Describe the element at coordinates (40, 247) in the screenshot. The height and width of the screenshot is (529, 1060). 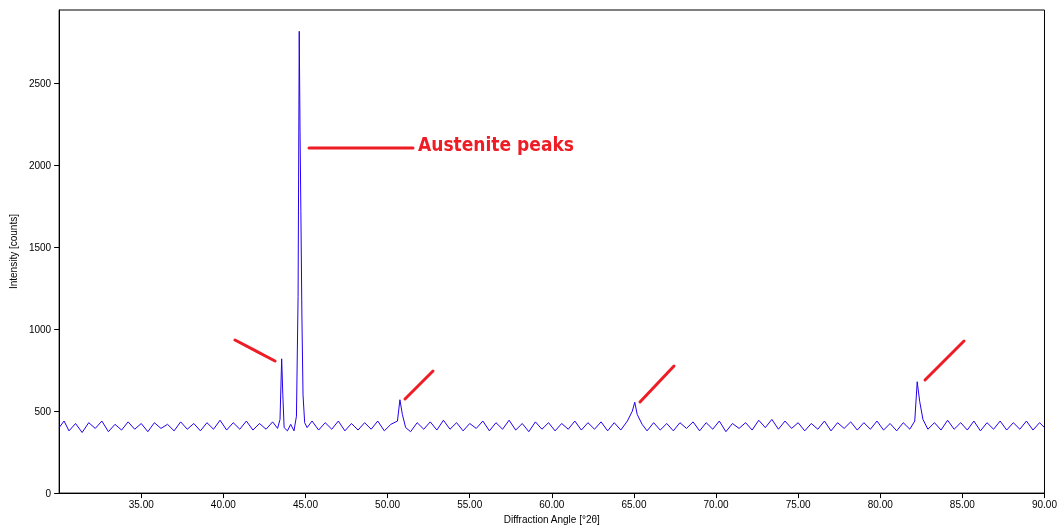
I see `y-tick-label: 1500` at that location.